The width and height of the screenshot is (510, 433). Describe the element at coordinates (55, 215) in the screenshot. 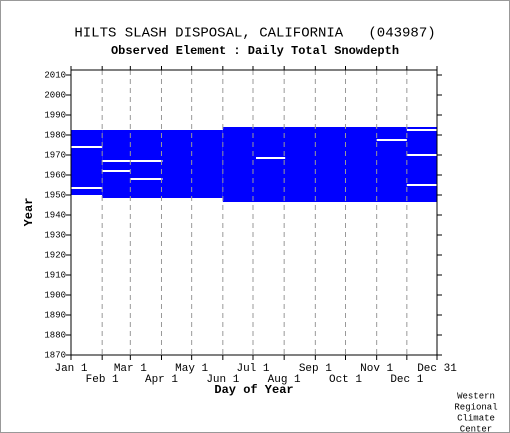

I see `y-tick-label: 1940` at that location.